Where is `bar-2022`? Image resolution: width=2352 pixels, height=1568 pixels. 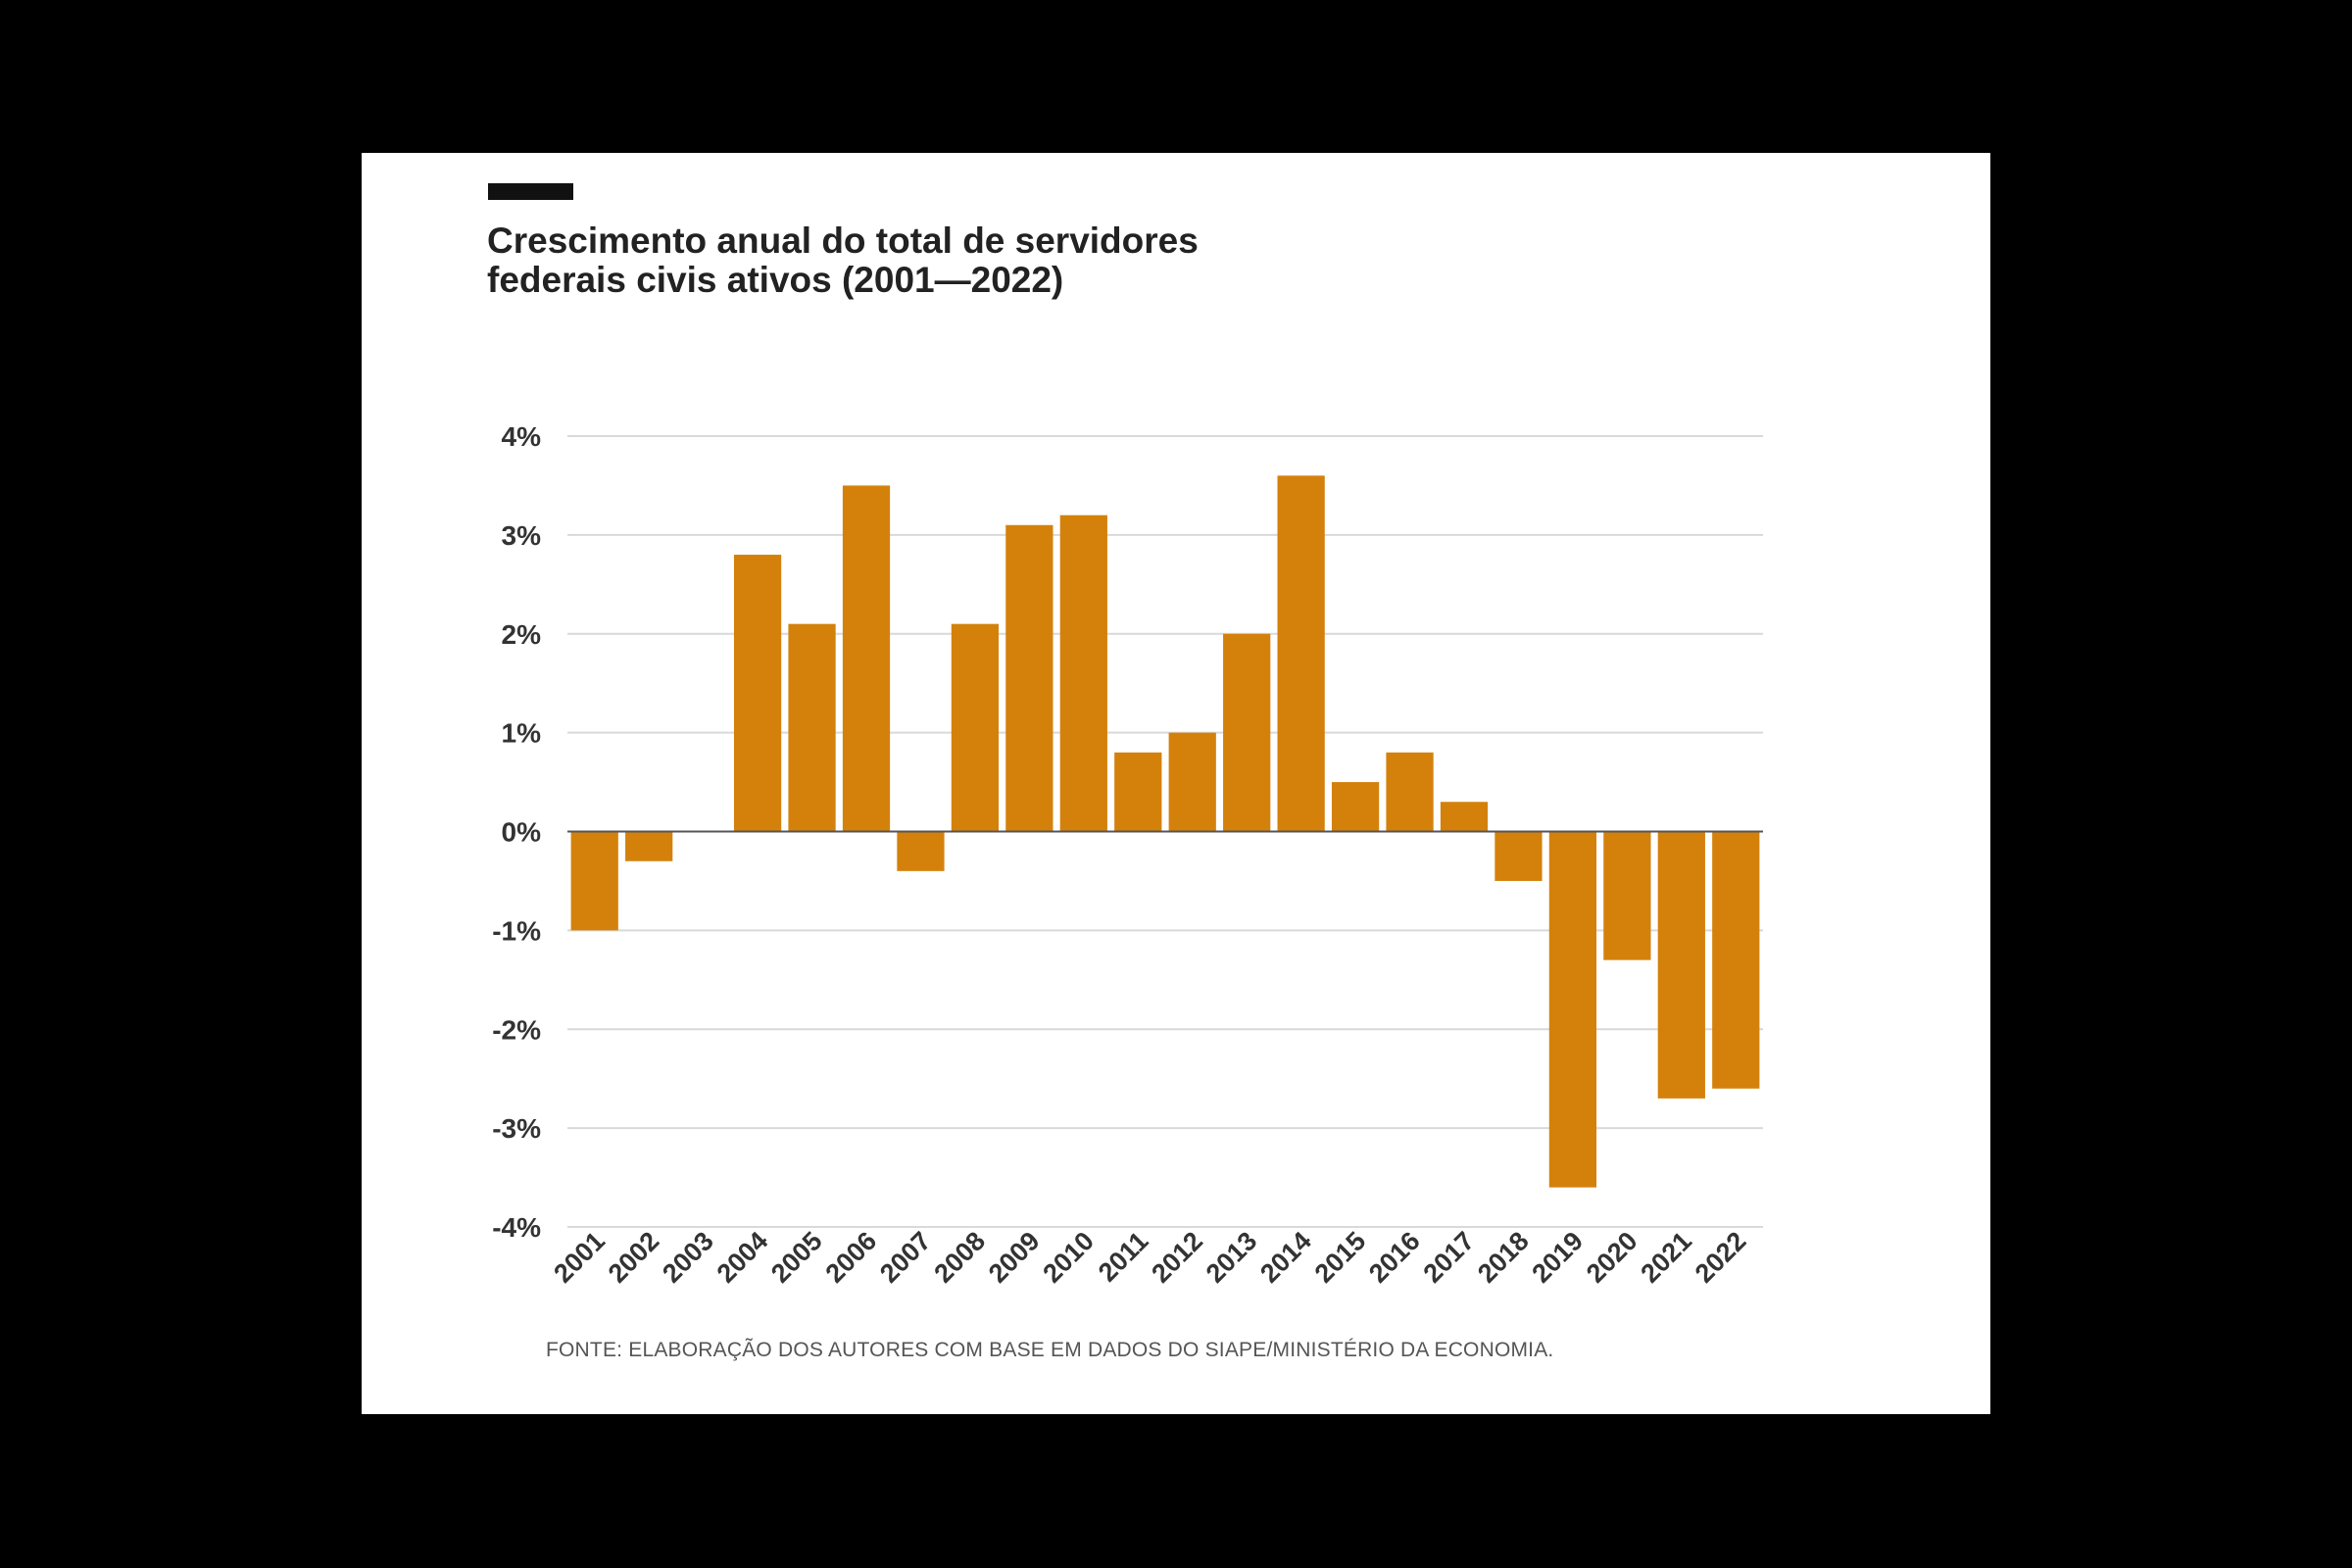 bar-2022 is located at coordinates (1736, 960).